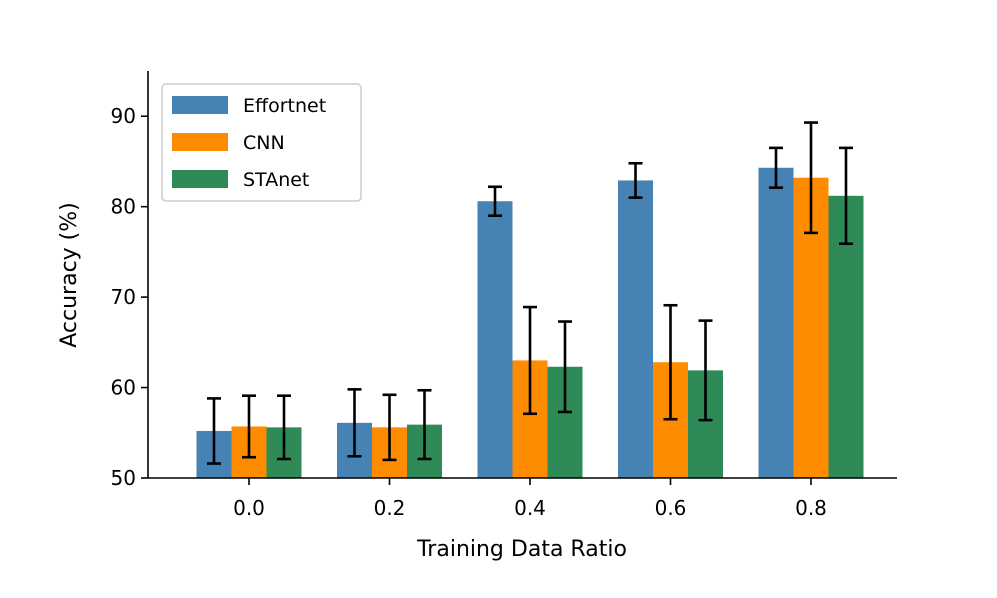 The width and height of the screenshot is (997, 598). Describe the element at coordinates (635, 180) in the screenshot. I see `error-bar-effortnet-0.6` at that location.